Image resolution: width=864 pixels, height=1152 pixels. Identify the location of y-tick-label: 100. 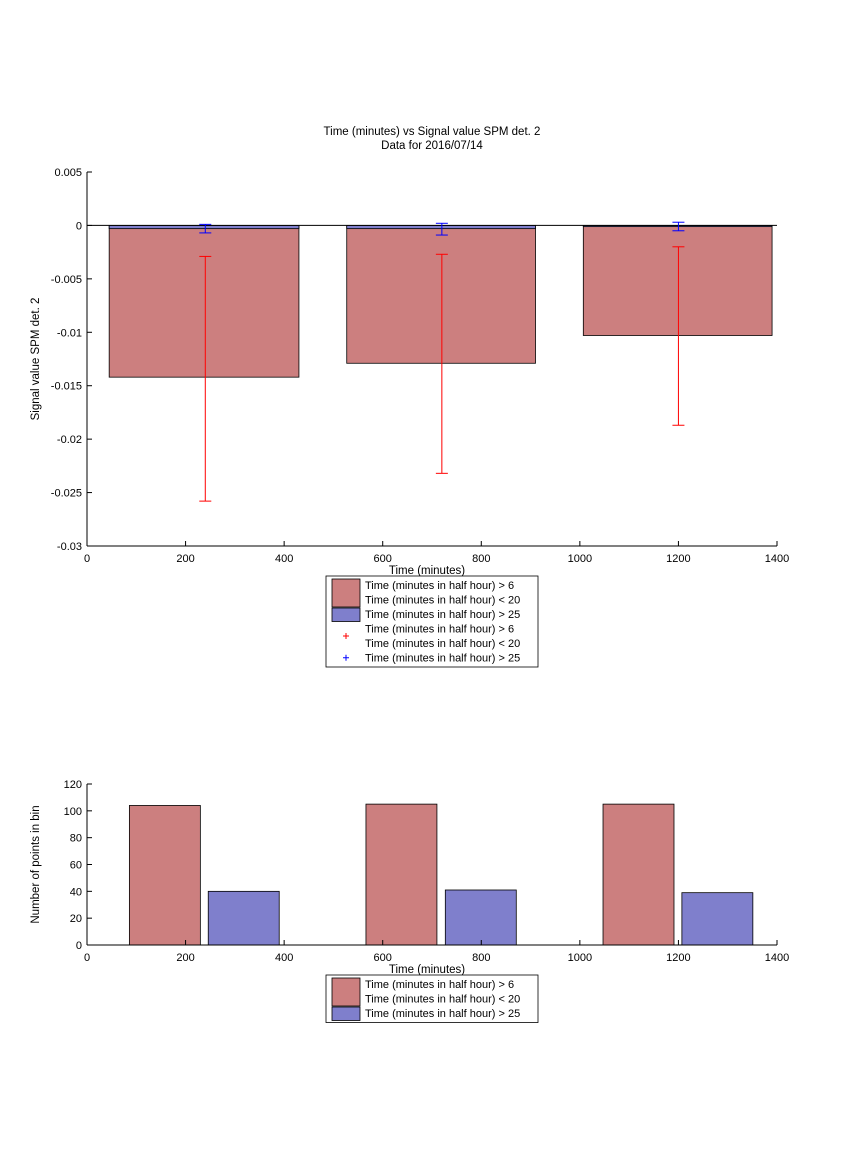
(73, 812).